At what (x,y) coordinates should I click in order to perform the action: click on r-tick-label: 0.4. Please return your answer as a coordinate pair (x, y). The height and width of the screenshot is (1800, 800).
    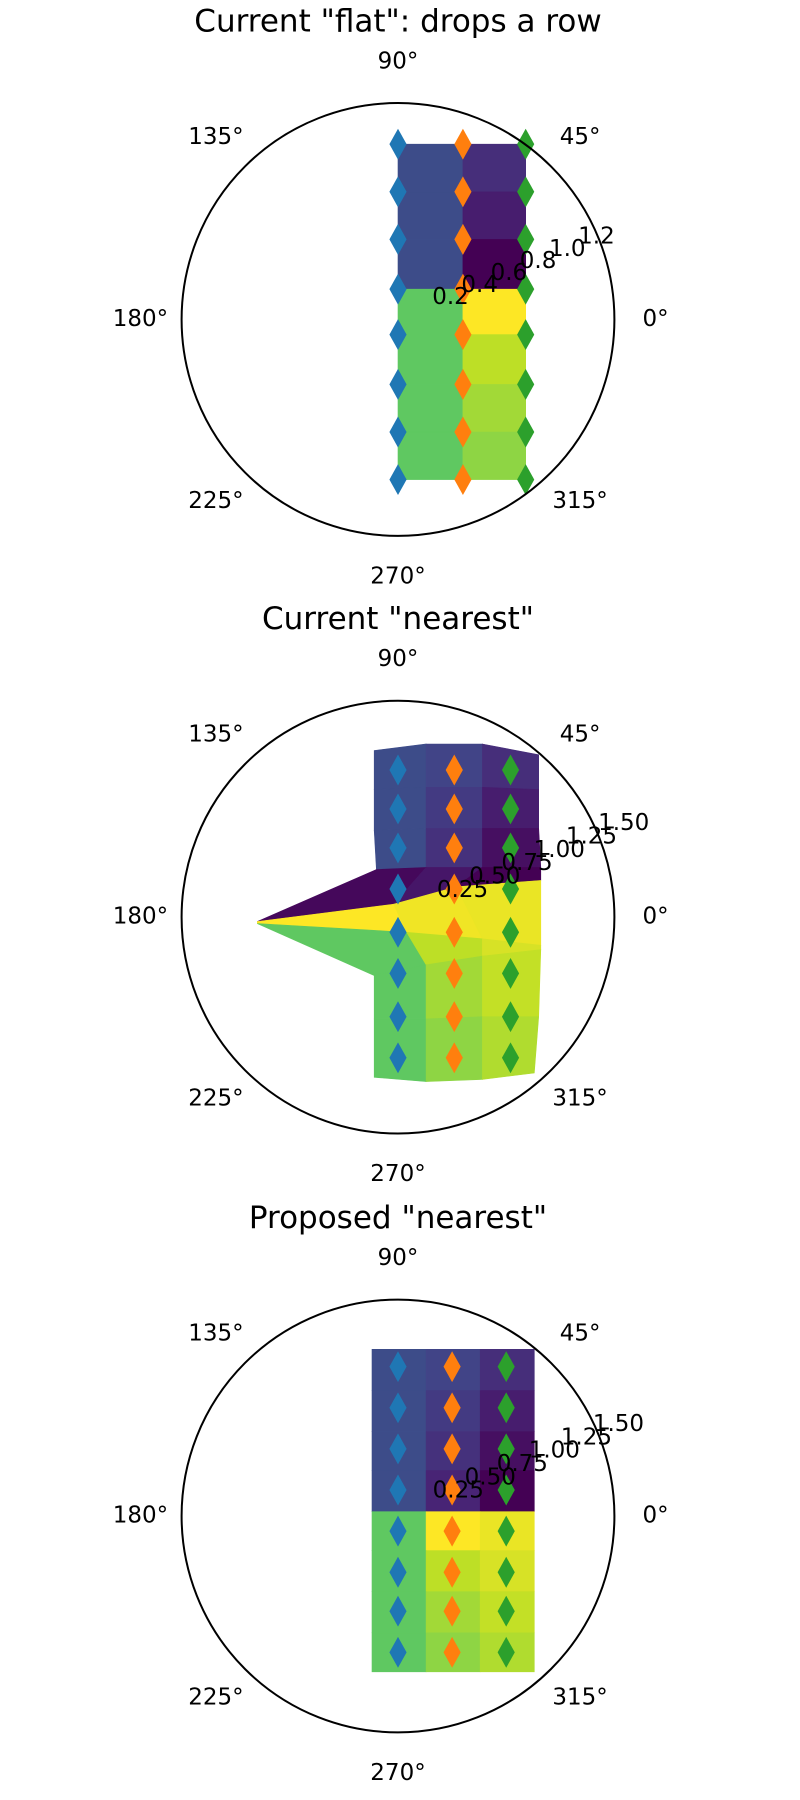
    Looking at the image, I should click on (479, 285).